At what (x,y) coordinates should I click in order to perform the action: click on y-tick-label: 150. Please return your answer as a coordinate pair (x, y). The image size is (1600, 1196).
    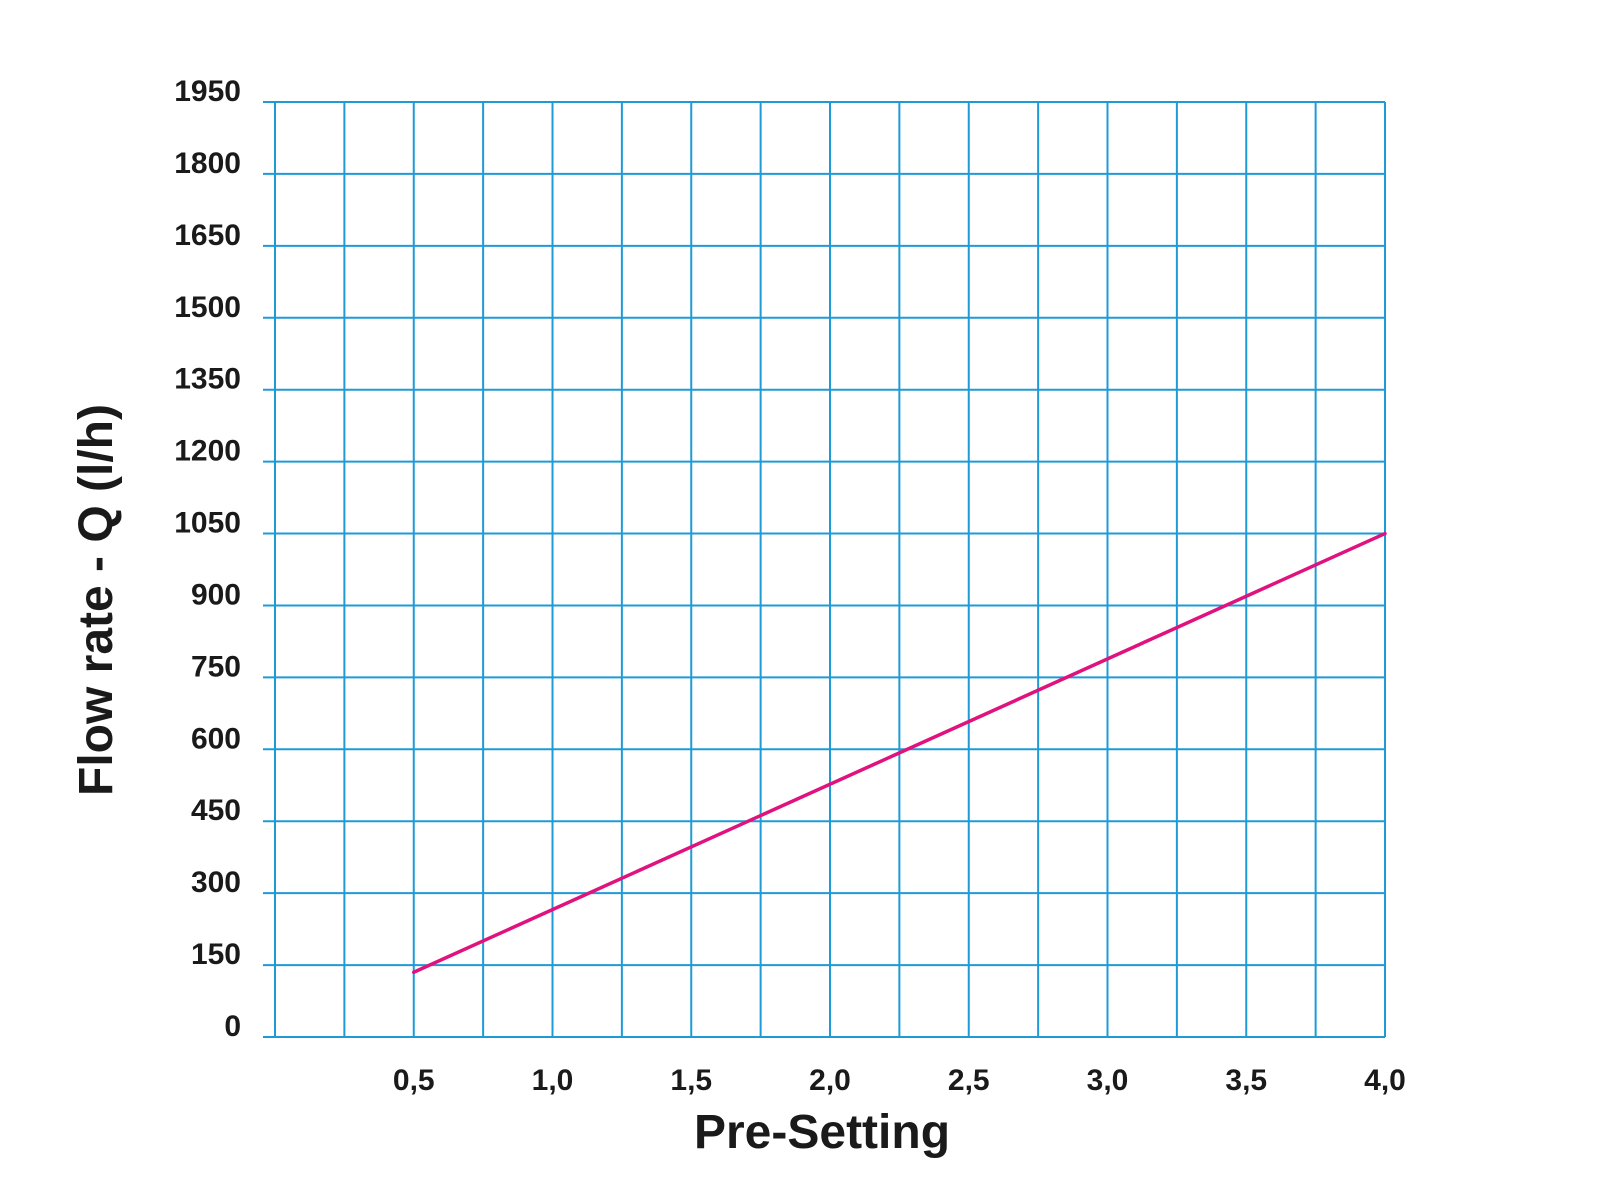
    Looking at the image, I should click on (216, 954).